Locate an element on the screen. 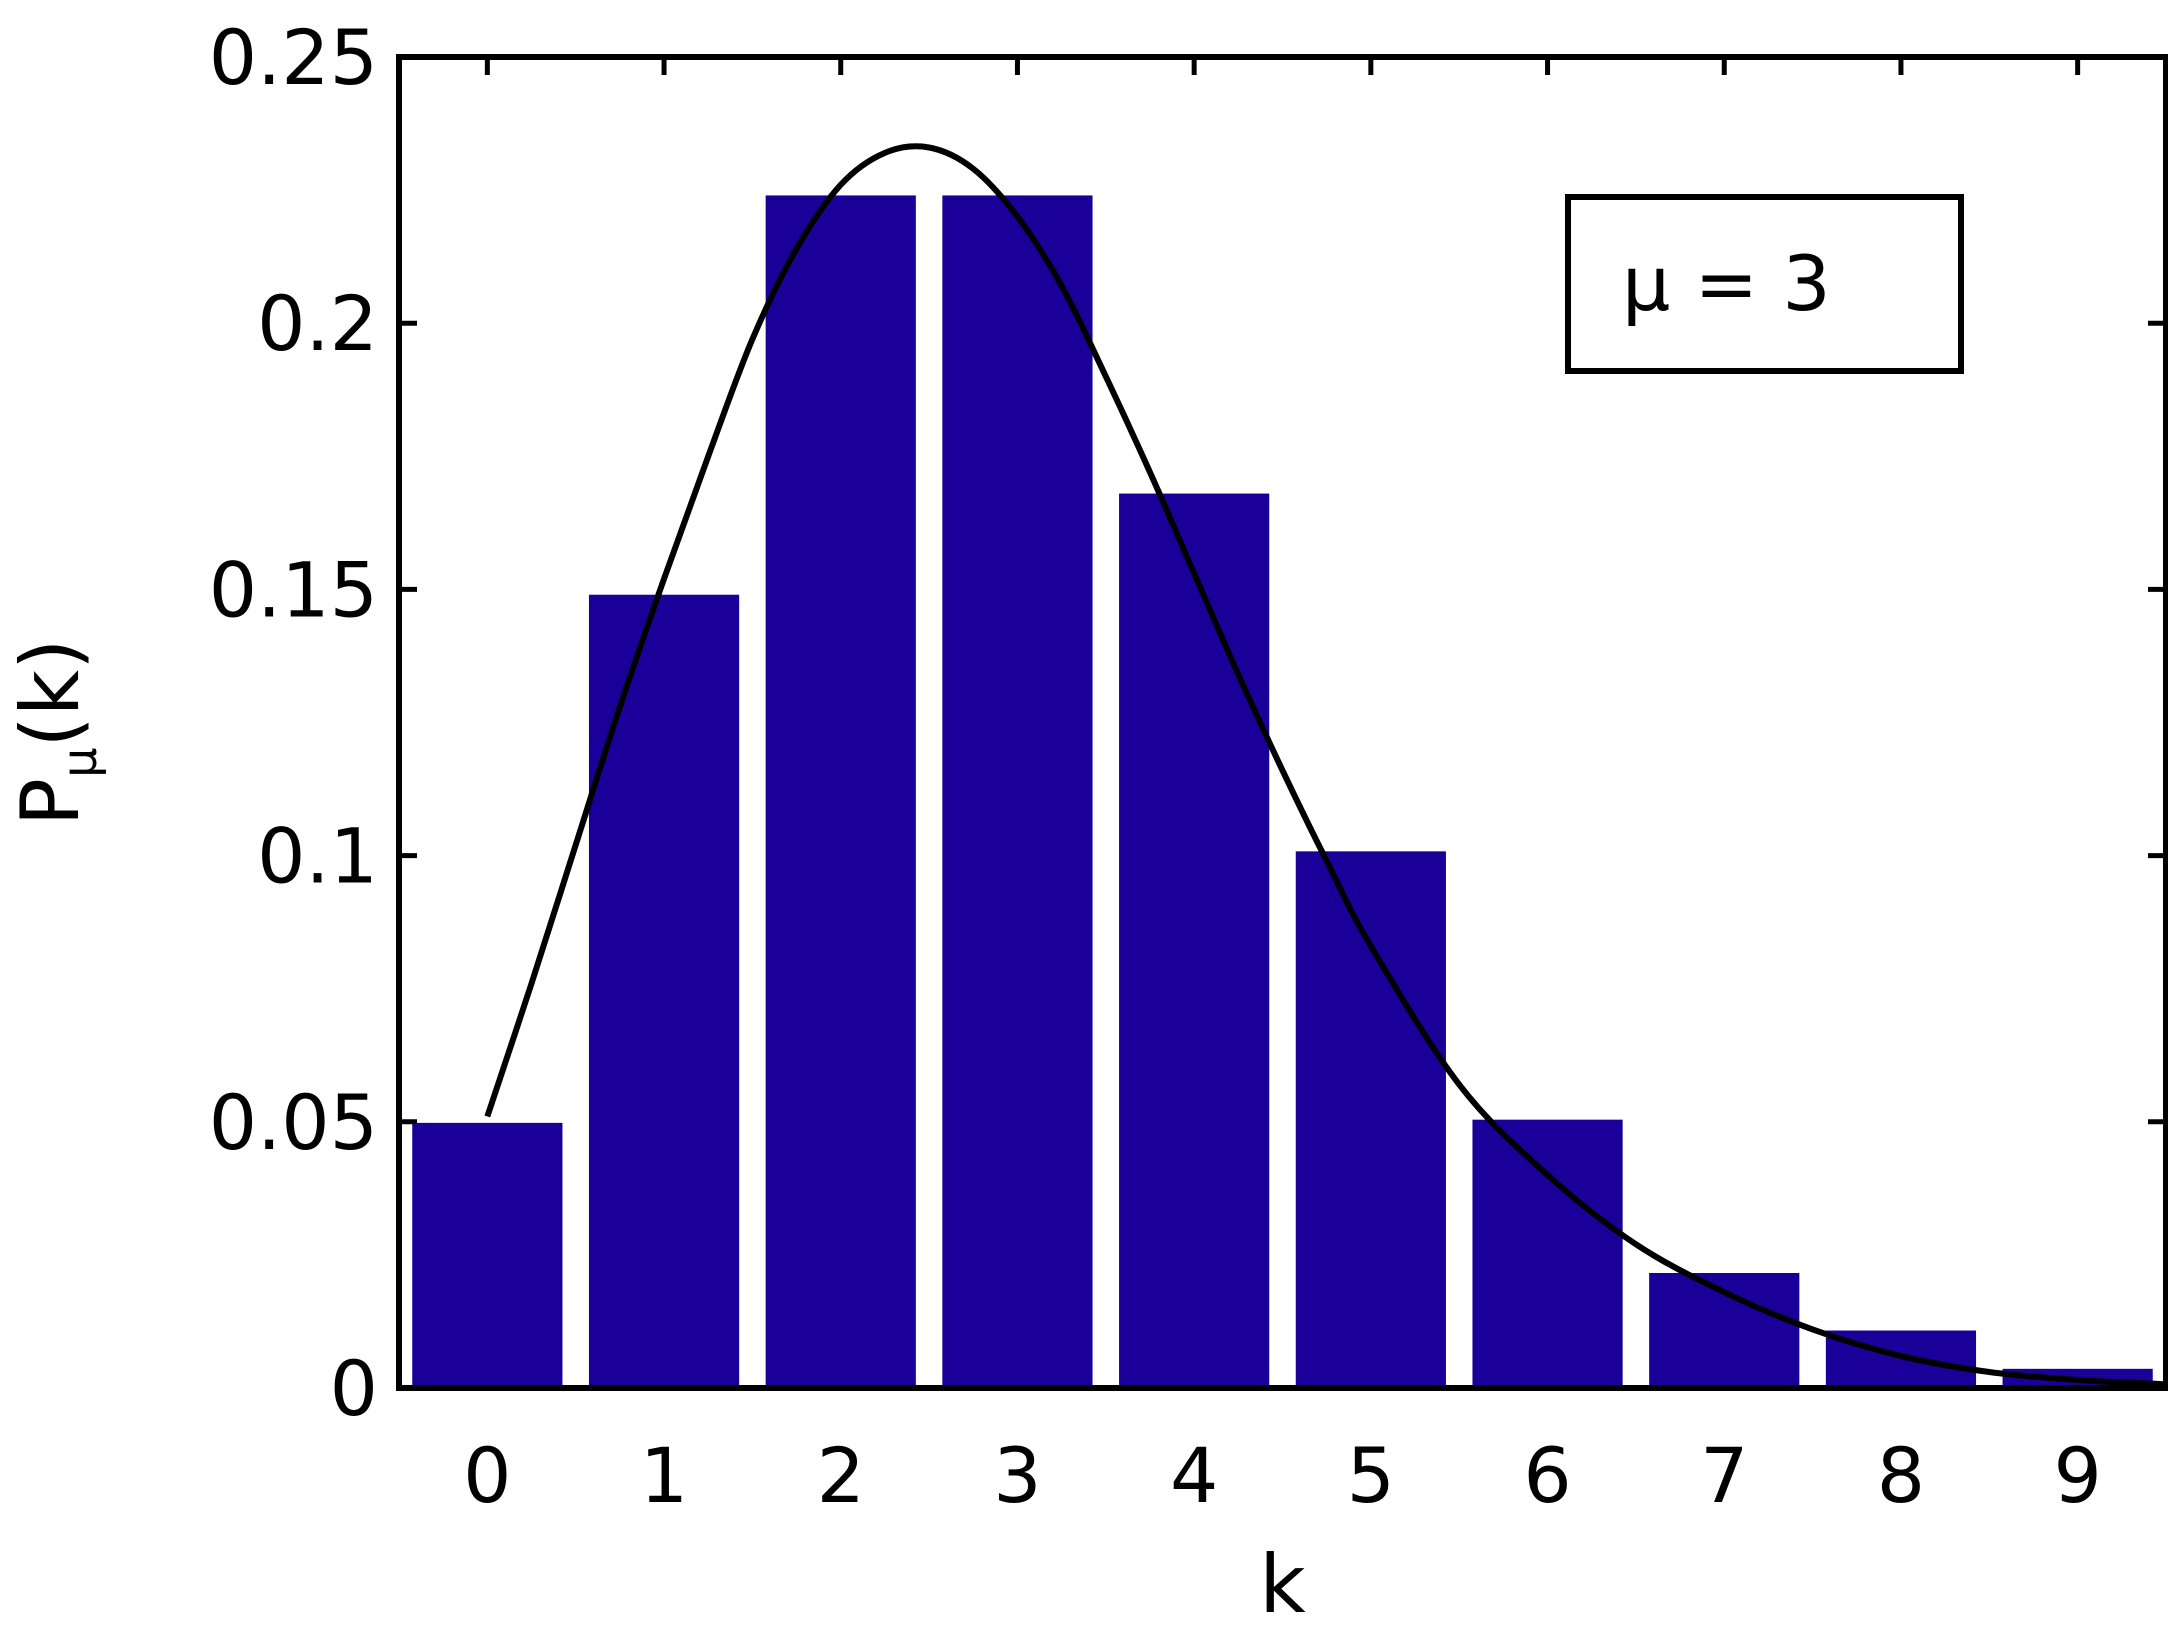  y-tick-label-0.2: 0.2 is located at coordinates (317, 323).